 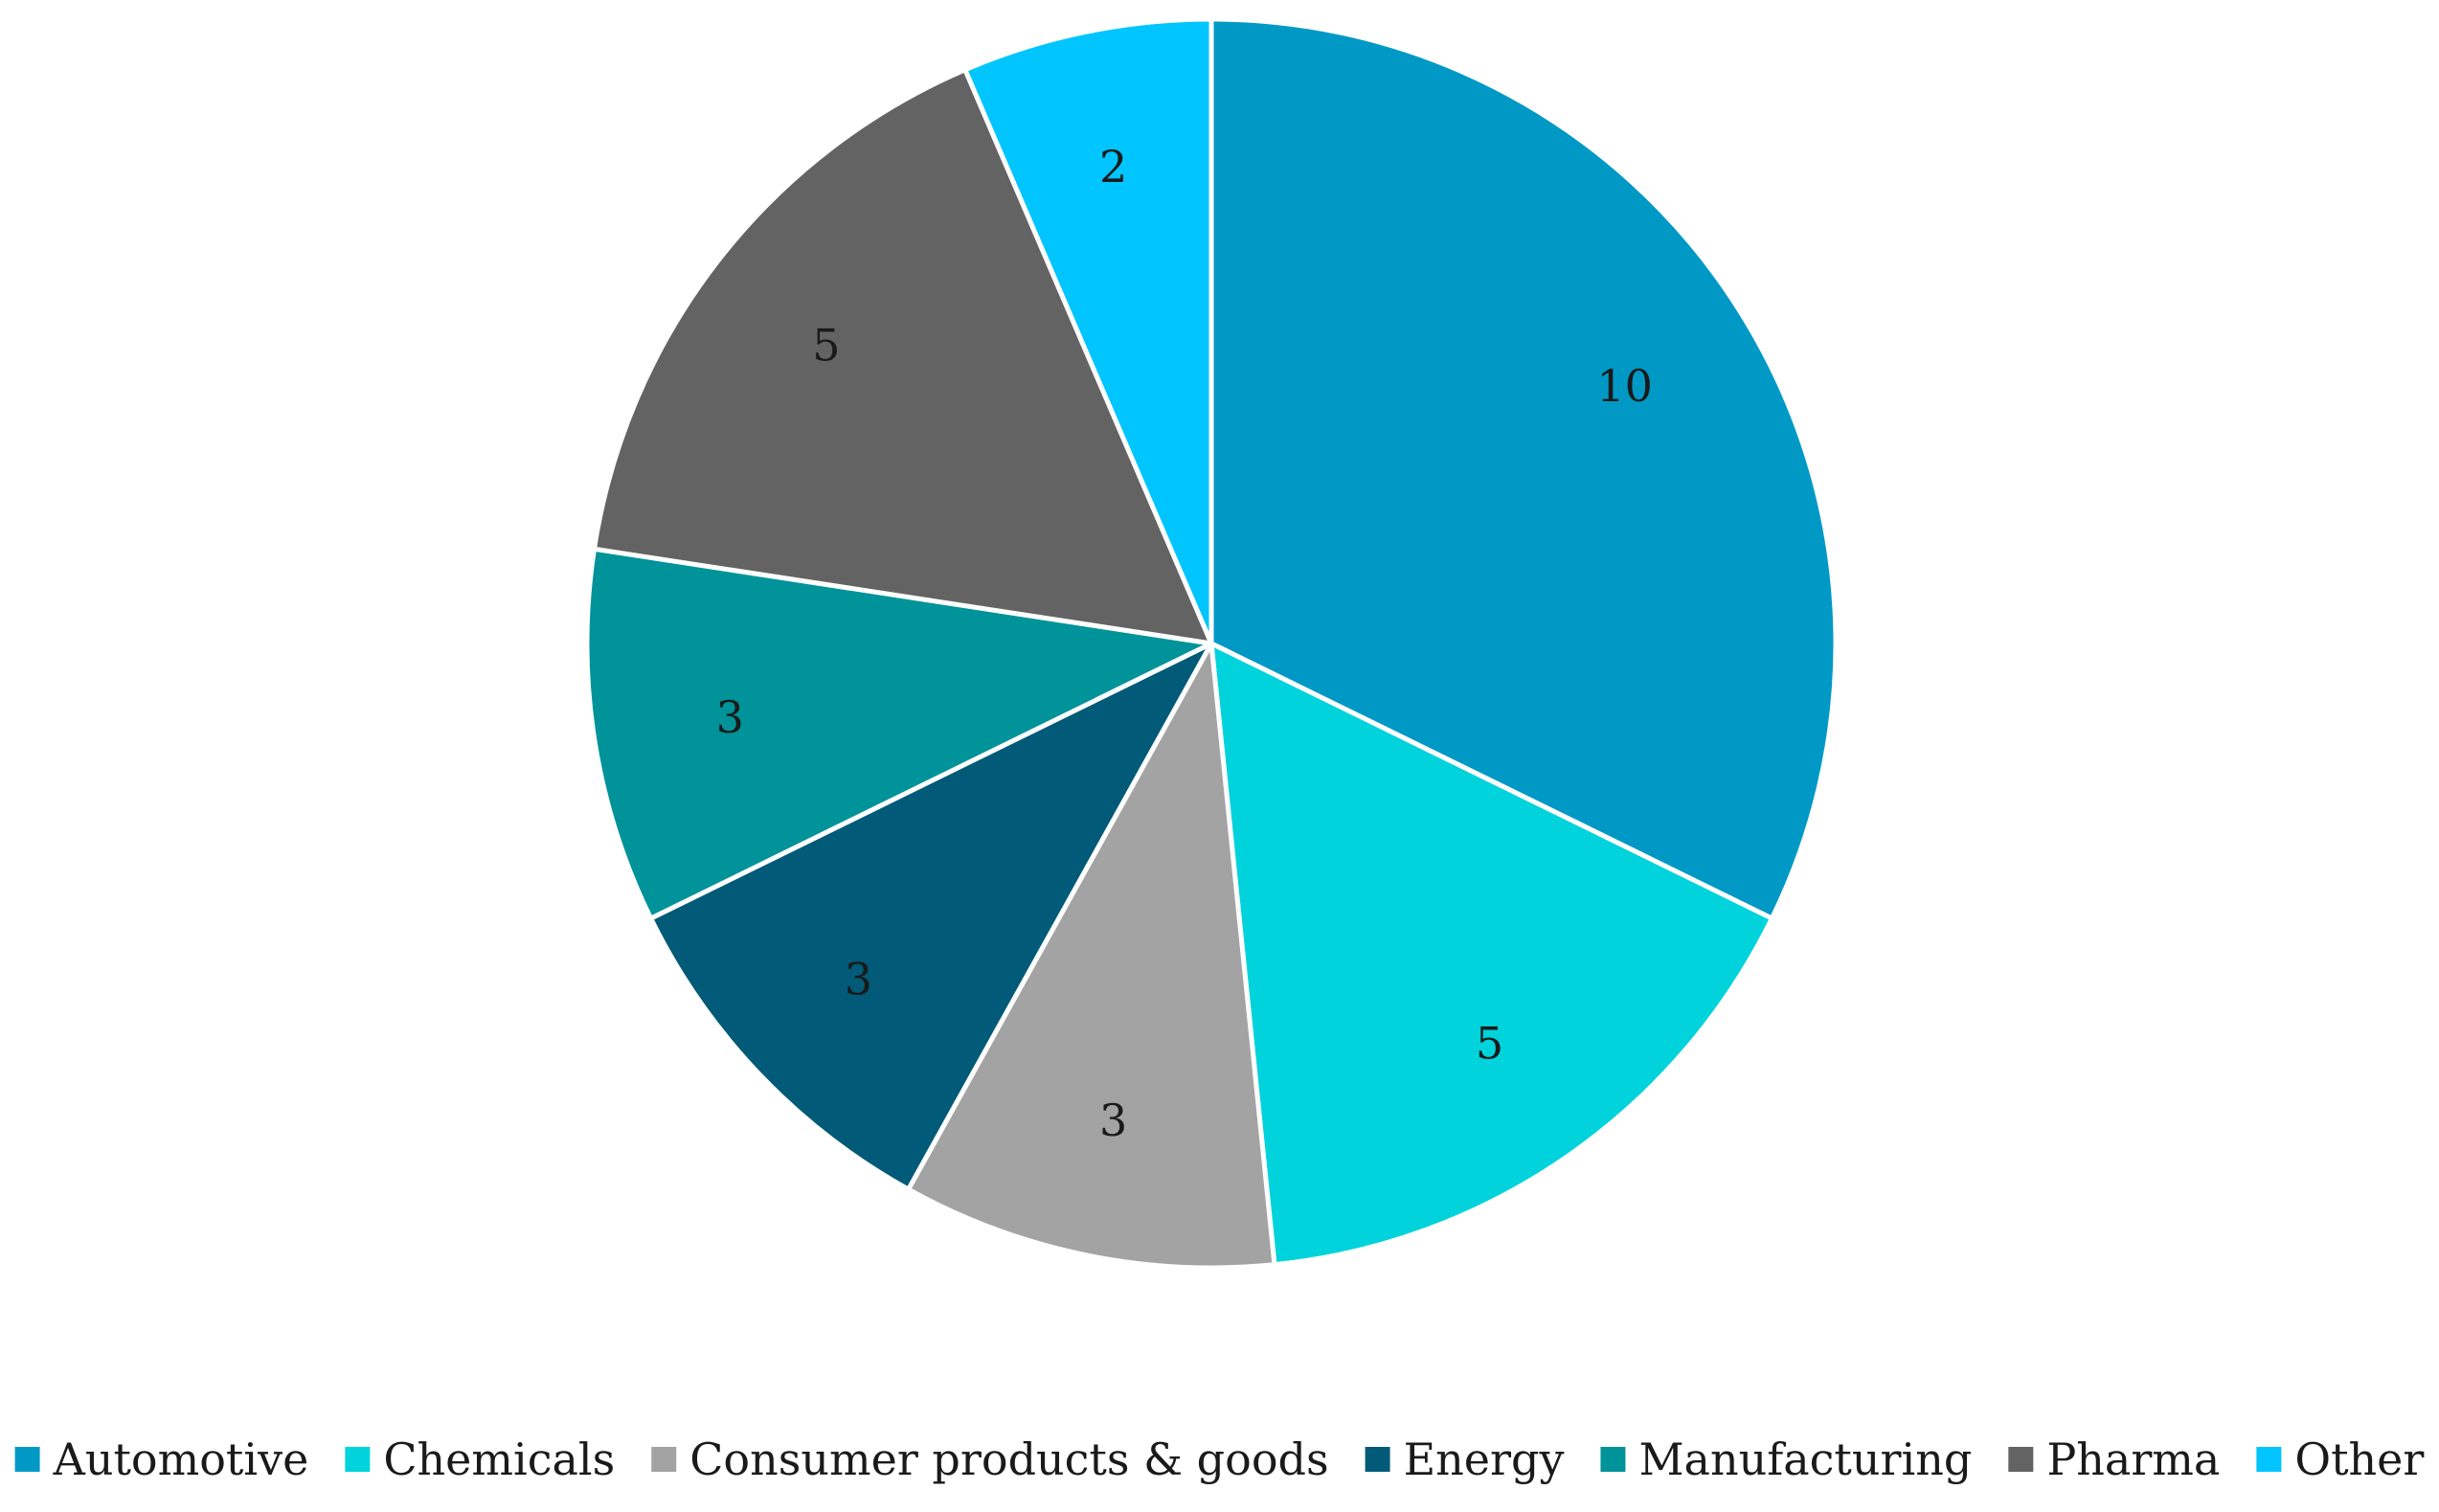 I want to click on pie-slice-other, so click(x=1088, y=331).